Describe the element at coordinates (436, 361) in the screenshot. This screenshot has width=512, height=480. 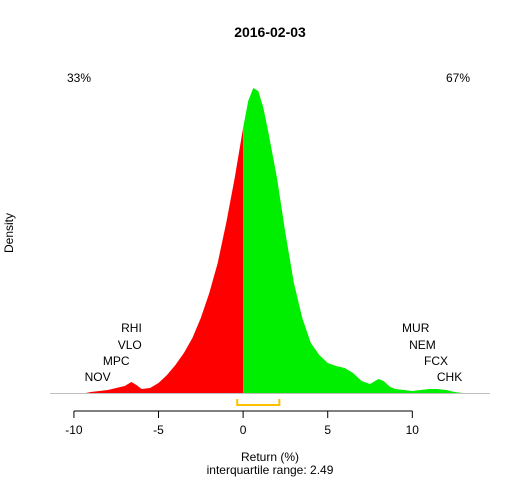
I see `ticker-label: FCX` at that location.